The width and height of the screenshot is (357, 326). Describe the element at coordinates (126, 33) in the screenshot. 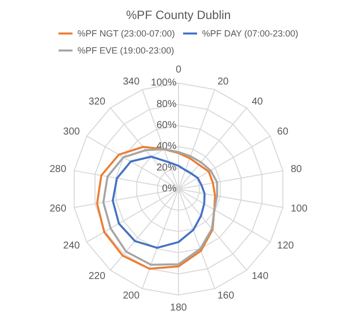

I see `legend-label: %PF NGT (23:00-07:00)` at that location.